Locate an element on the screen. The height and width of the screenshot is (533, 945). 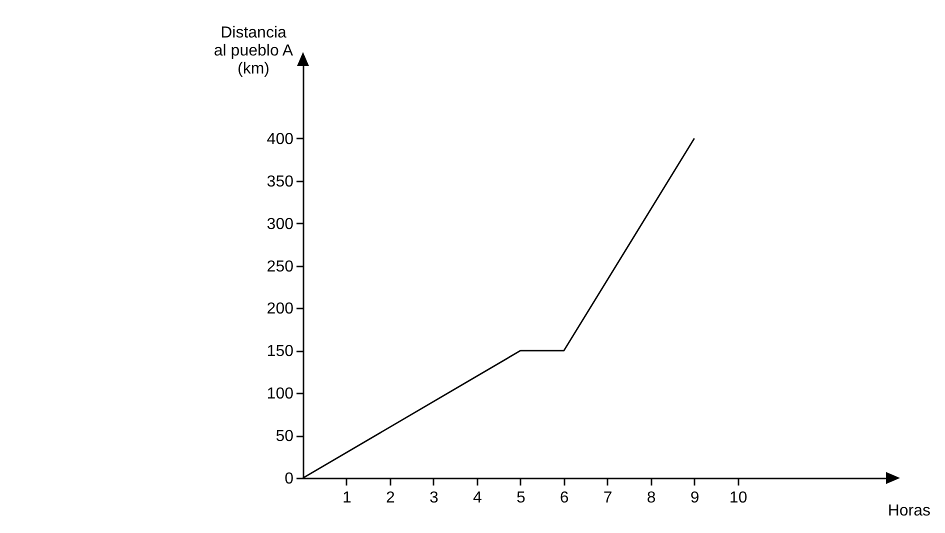
x-tick-label: 10 is located at coordinates (738, 498).